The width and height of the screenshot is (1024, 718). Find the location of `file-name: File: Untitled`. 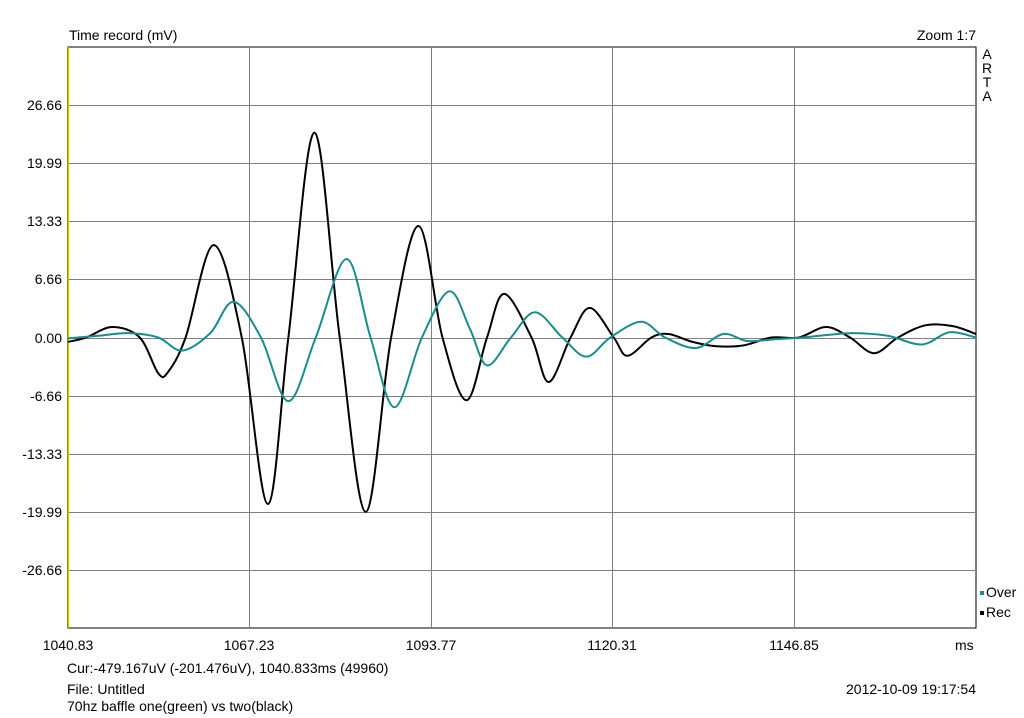

file-name: File: Untitled is located at coordinates (106, 689).